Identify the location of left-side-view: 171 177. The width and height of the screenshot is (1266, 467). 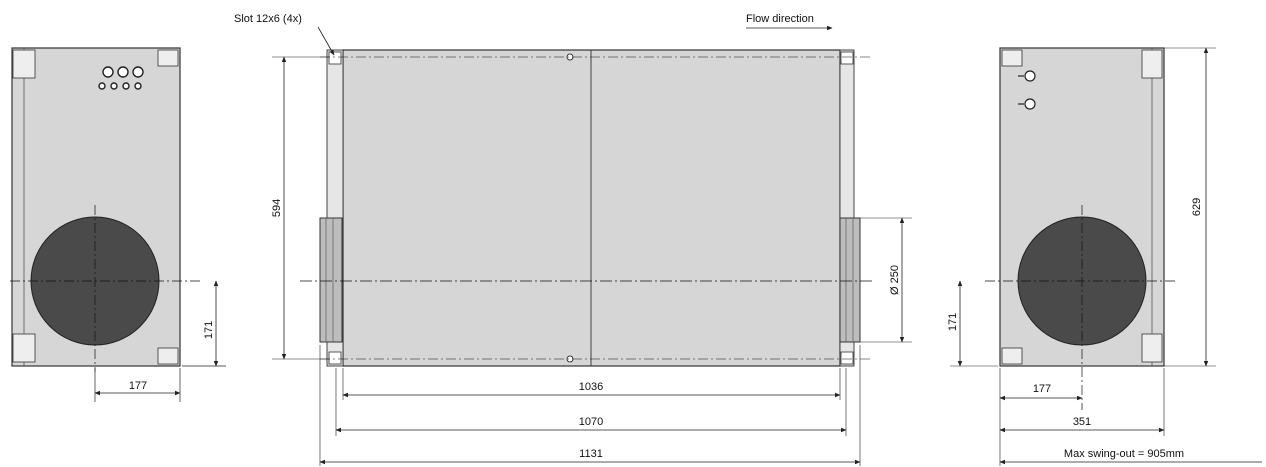
(118, 224).